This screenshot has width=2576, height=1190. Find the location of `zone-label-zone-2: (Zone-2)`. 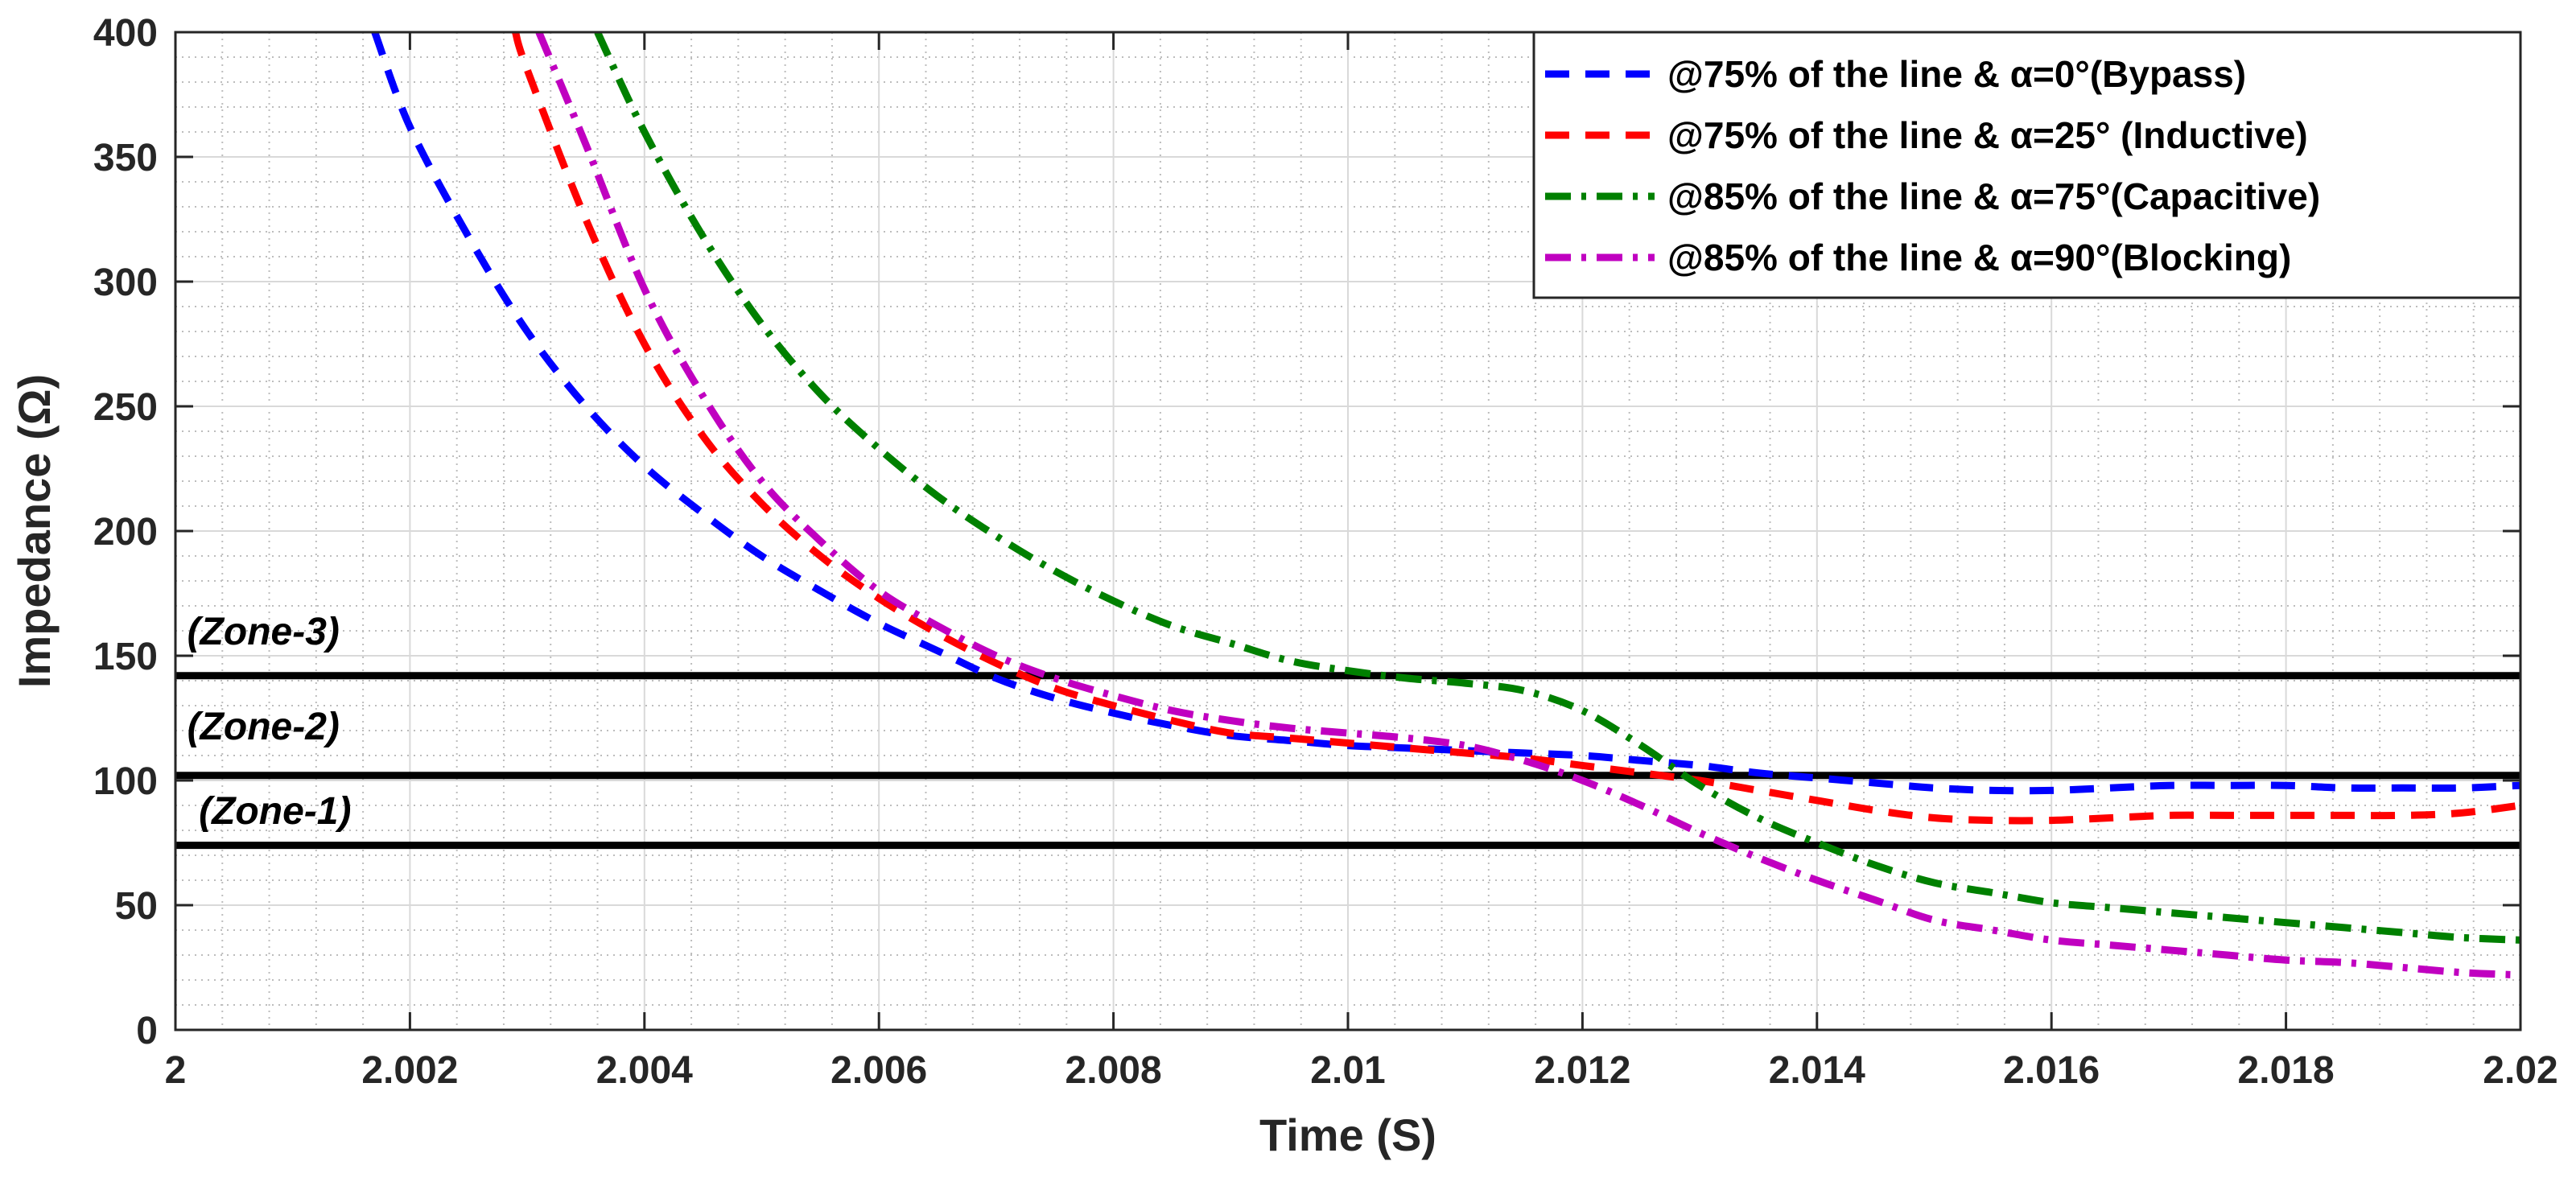

zone-label-zone-2: (Zone-2) is located at coordinates (264, 727).